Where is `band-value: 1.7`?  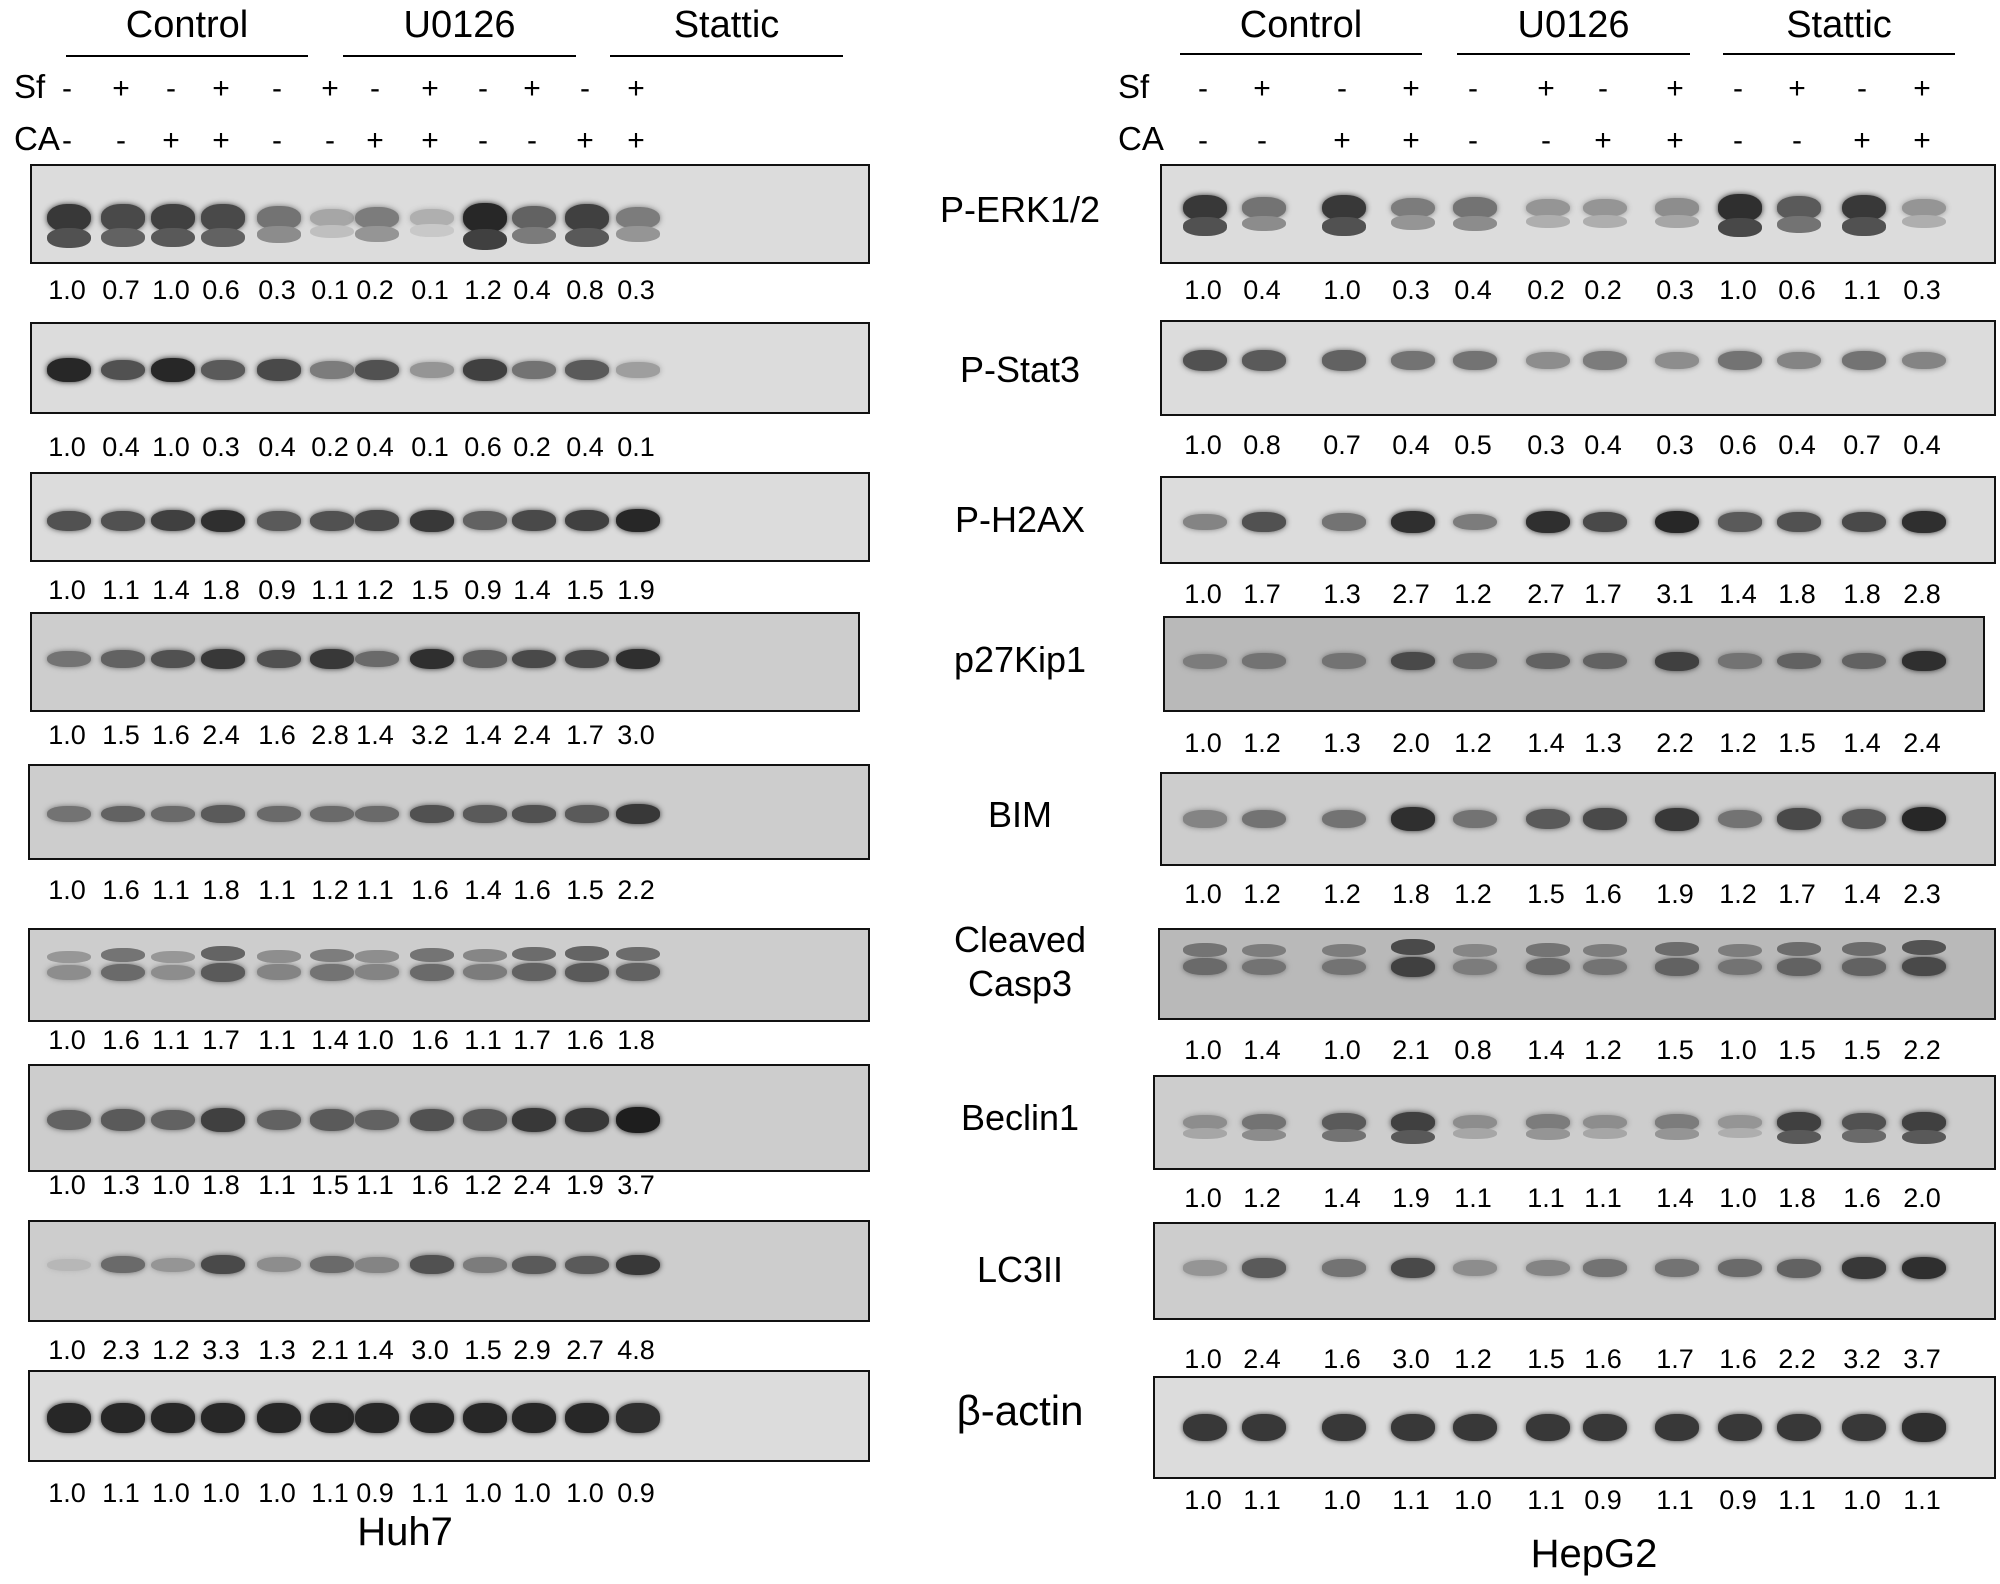
band-value: 1.7 is located at coordinates (1603, 594).